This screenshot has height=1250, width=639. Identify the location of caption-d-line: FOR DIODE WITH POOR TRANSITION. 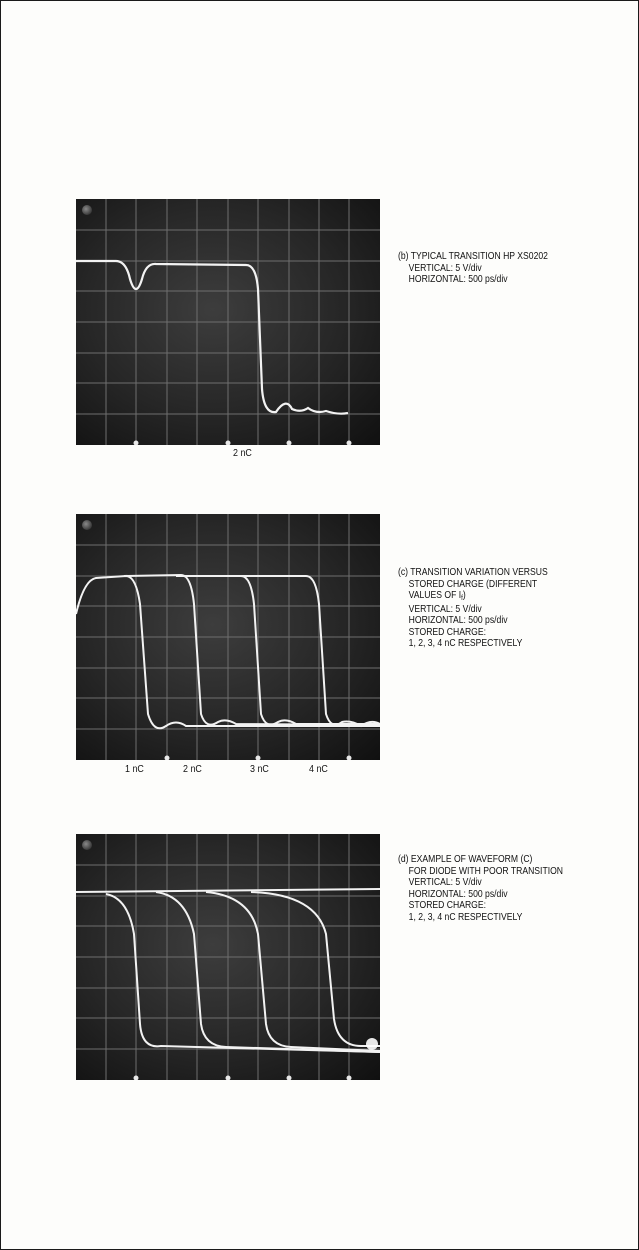
(486, 870).